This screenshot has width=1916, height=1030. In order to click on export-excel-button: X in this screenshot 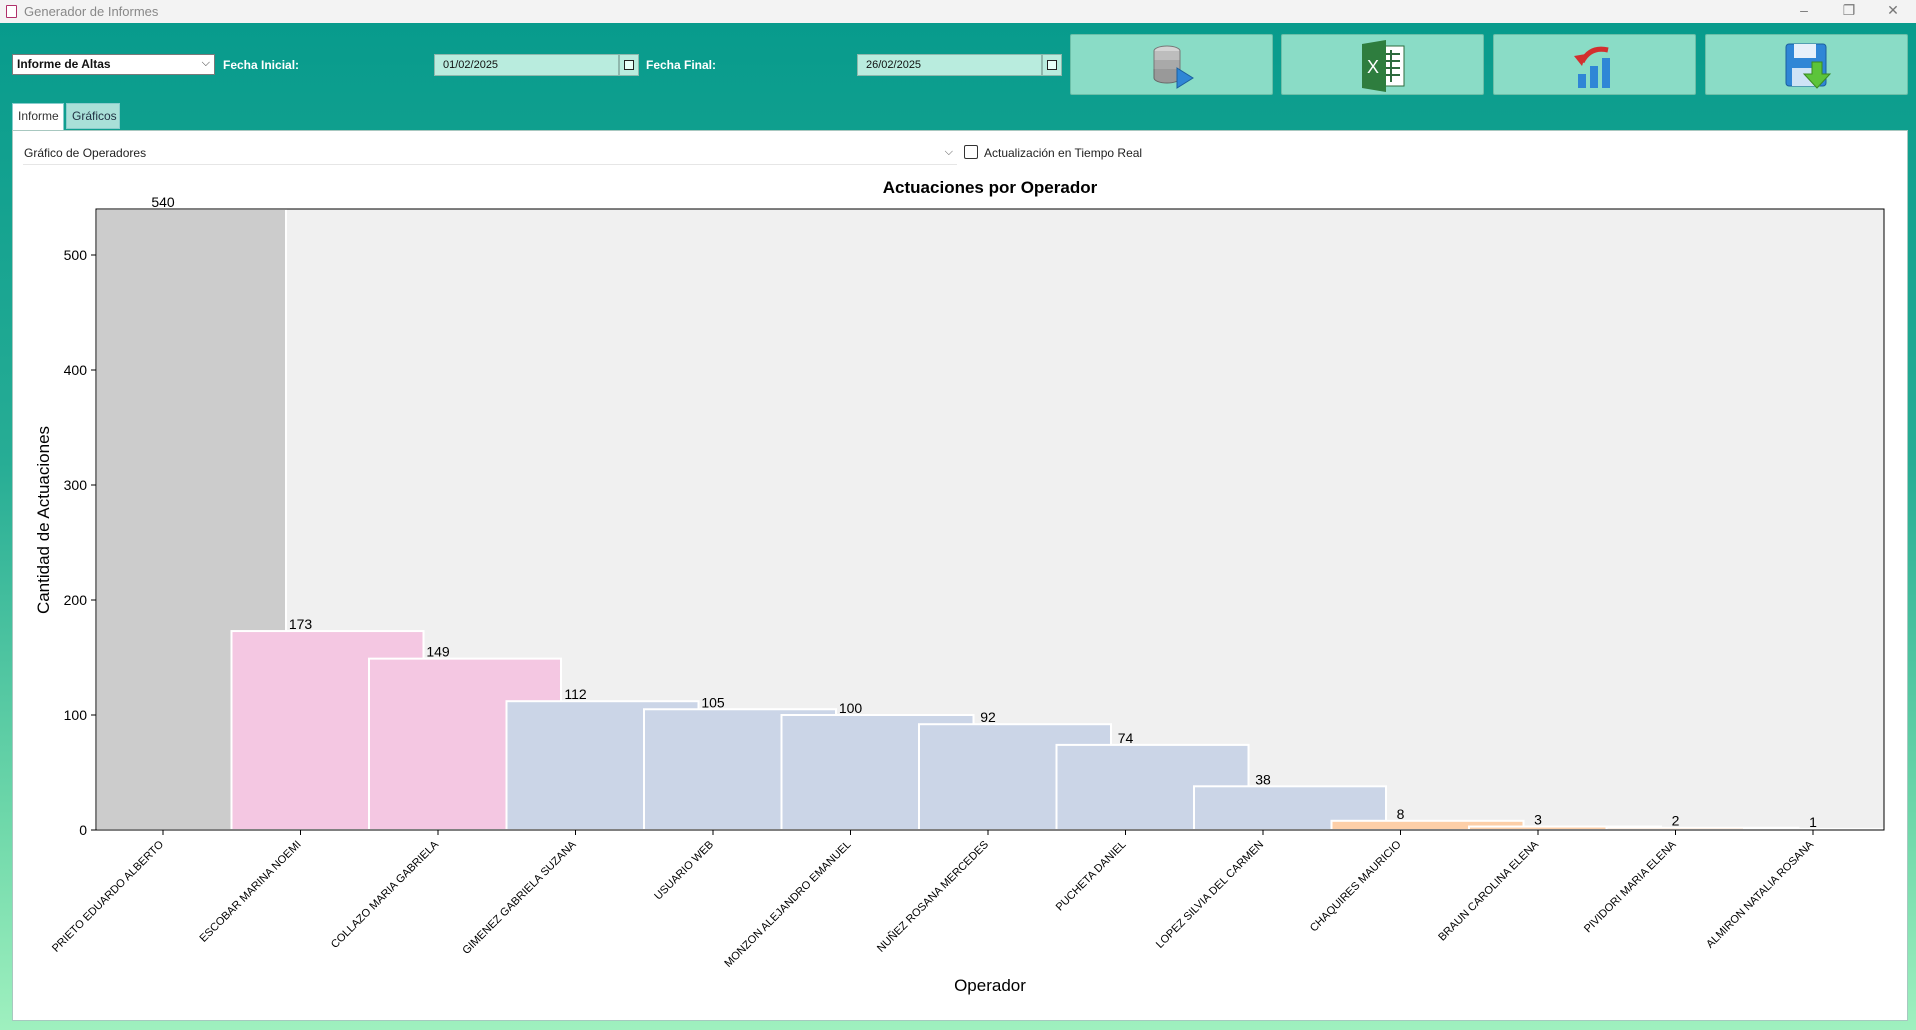, I will do `click(1382, 64)`.